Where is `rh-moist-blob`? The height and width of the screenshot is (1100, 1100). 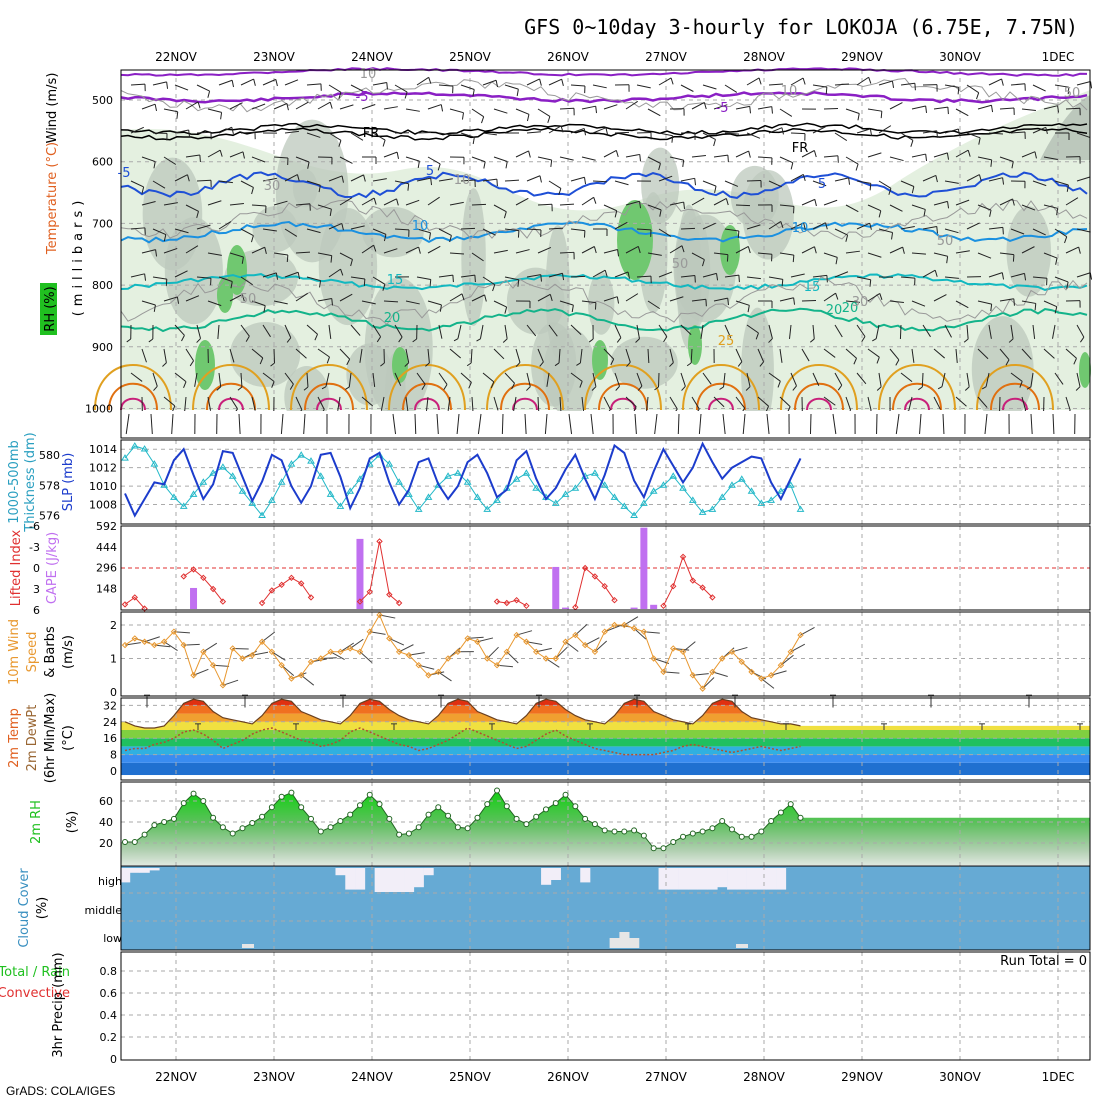 rh-moist-blob is located at coordinates (275, 229).